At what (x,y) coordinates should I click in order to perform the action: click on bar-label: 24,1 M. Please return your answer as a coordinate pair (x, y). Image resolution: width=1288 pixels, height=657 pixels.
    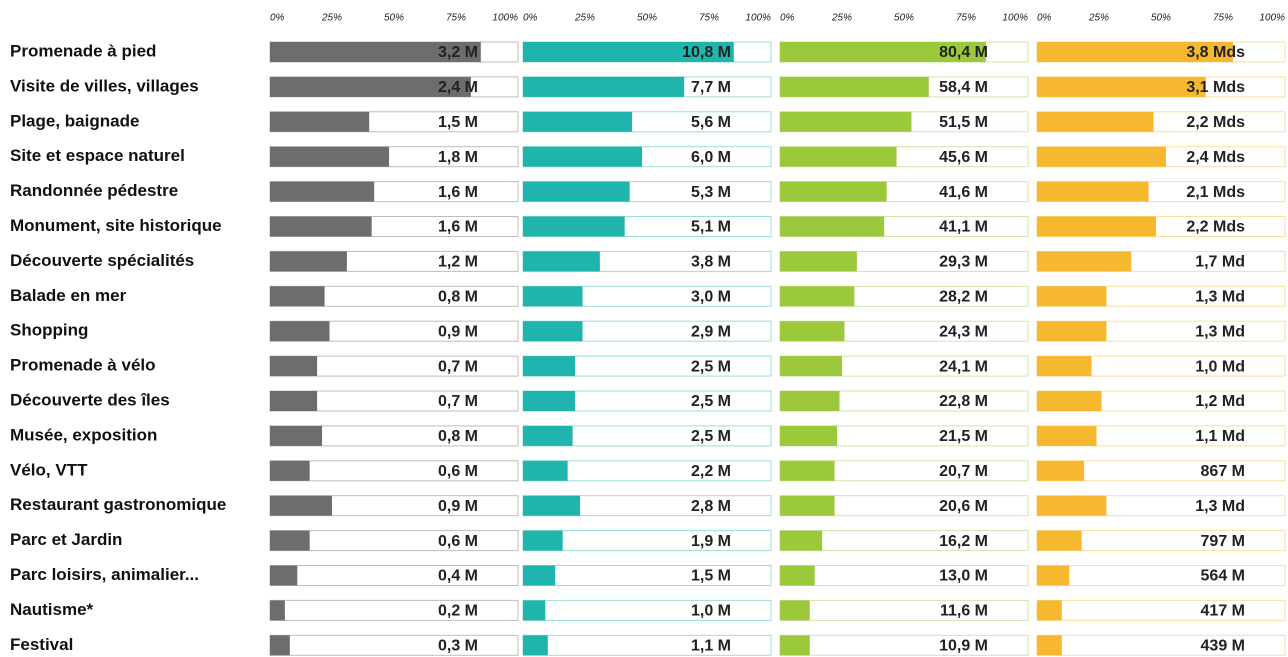
    Looking at the image, I should click on (963, 366).